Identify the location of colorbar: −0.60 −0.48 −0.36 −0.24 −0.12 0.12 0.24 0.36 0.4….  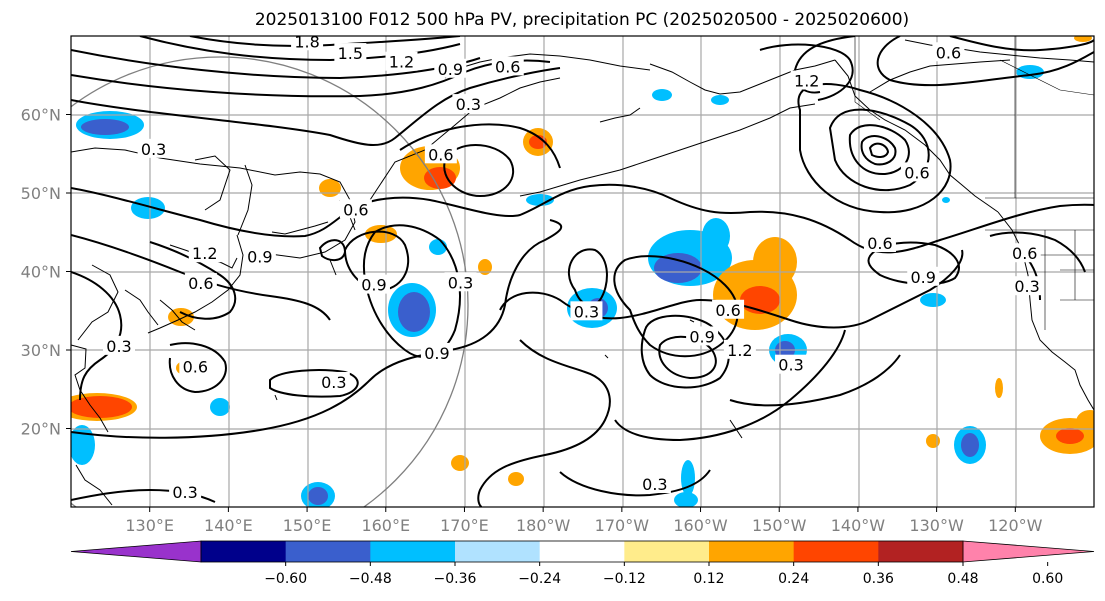
(582, 563).